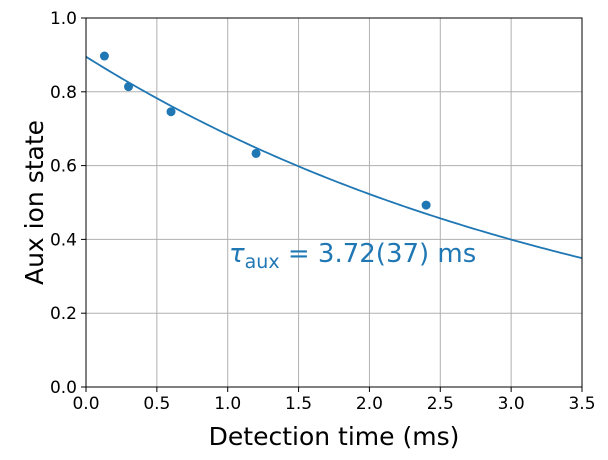 This screenshot has height=460, width=608. I want to click on x-tick-label: 1.0, so click(227, 404).